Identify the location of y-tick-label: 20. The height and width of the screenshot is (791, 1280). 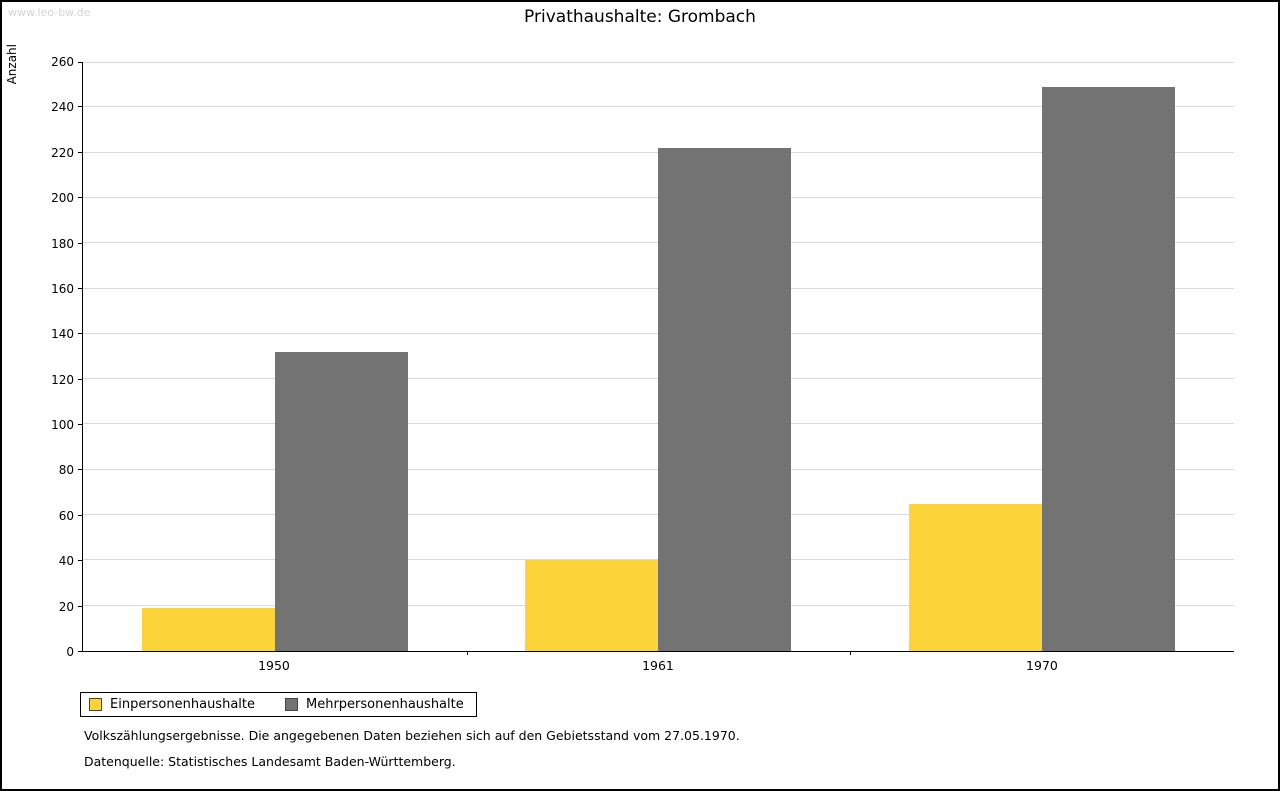
(66, 606).